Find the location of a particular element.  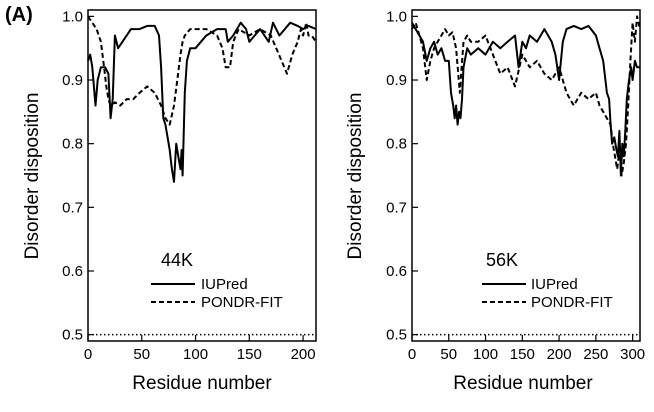

x-tick-label-44k: 0 is located at coordinates (88, 354).